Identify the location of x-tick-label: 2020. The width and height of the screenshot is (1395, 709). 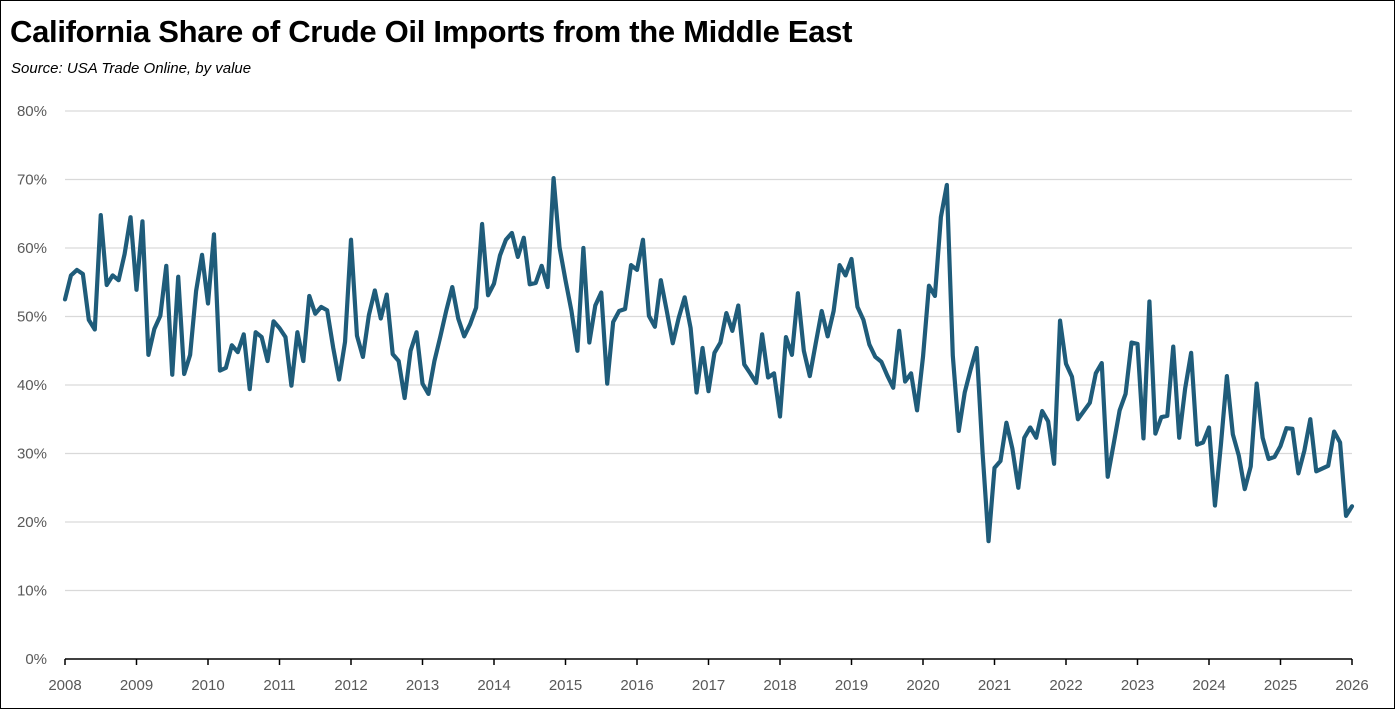
(922, 685).